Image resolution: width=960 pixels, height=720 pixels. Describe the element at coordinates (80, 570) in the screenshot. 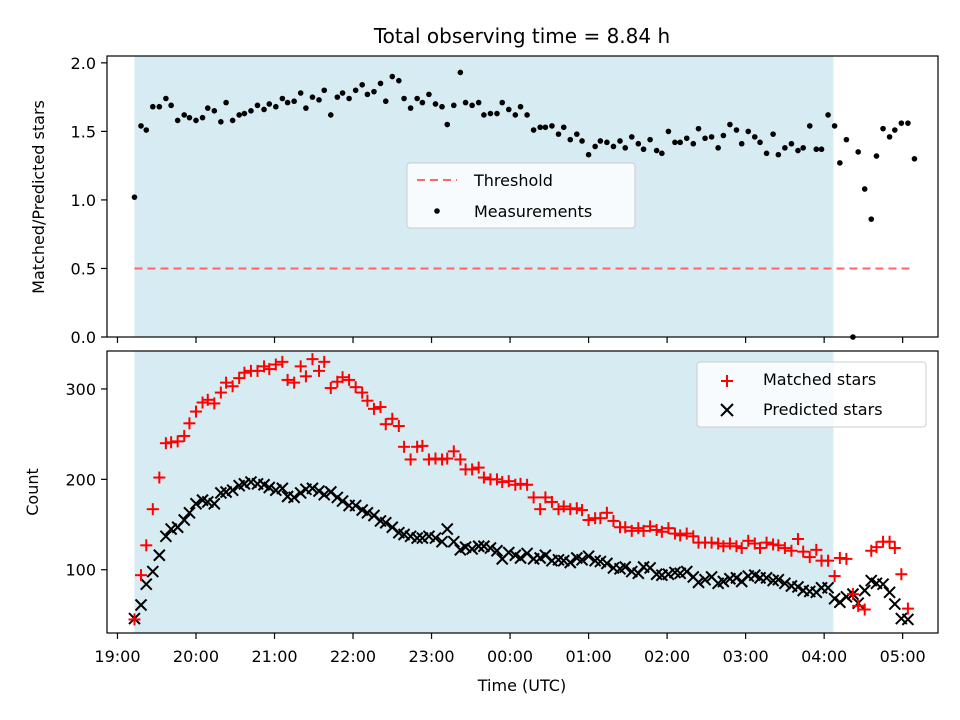

I see `bottom-y-tick-label: 100` at that location.